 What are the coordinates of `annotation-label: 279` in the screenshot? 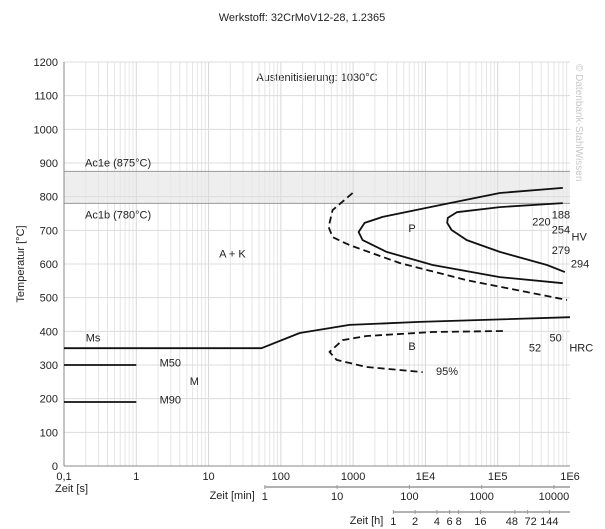 It's located at (561, 251).